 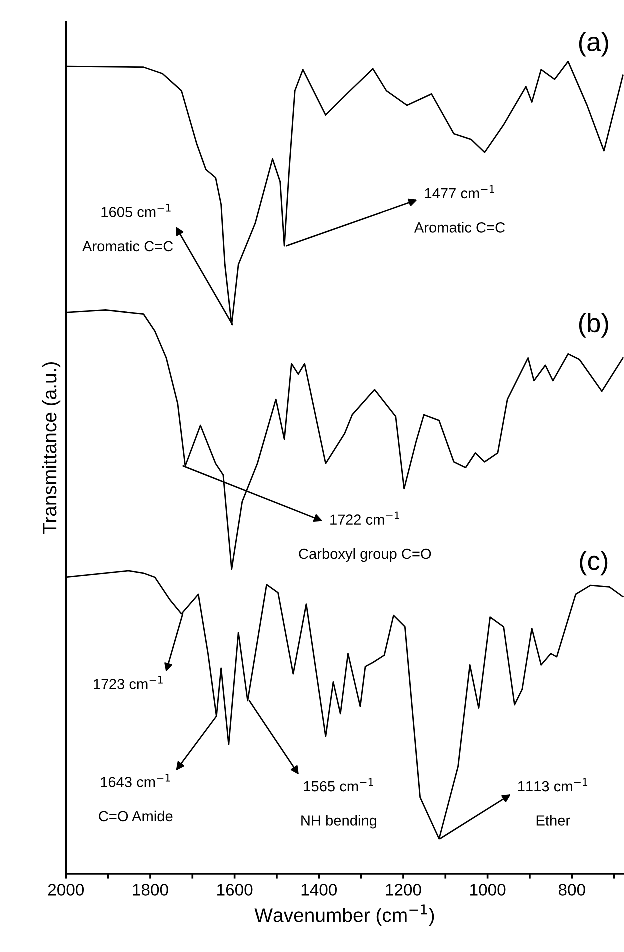 I want to click on x-tick-label: 1600, so click(x=235, y=890).